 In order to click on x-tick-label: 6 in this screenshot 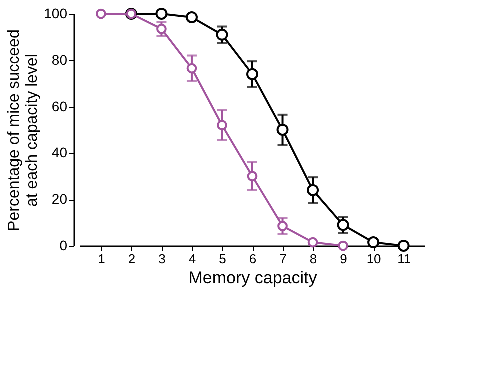, I will do `click(253, 259)`.